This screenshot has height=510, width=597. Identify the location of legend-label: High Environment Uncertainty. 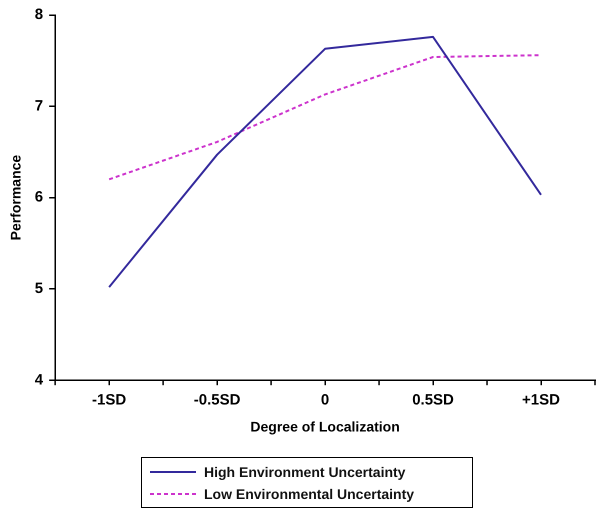
(305, 472).